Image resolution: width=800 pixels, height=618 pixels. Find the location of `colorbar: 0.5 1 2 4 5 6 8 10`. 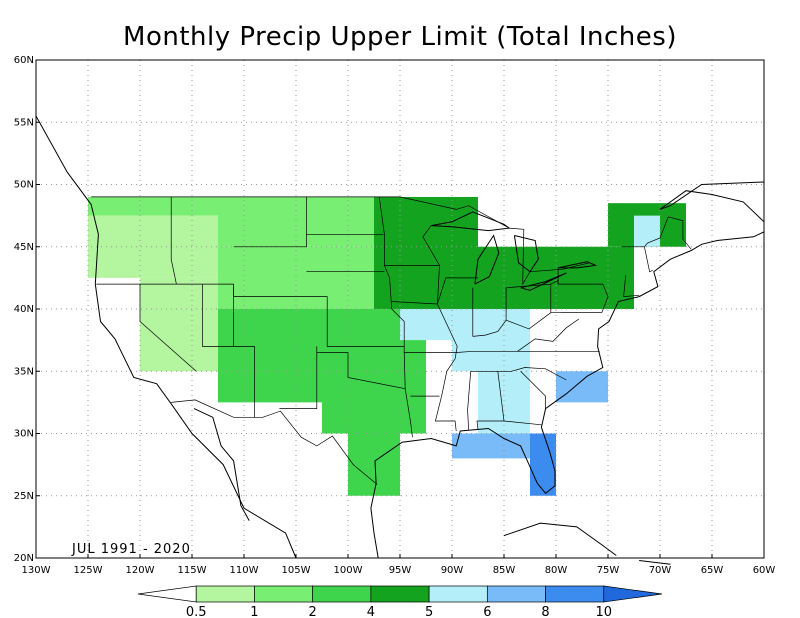

colorbar: 0.5 1 2 4 5 6 8 10 is located at coordinates (400, 601).